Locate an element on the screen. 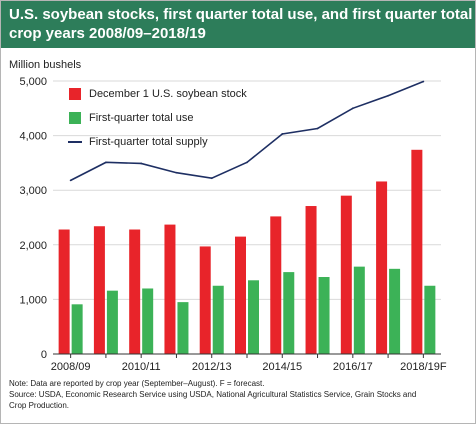 Image resolution: width=476 pixels, height=424 pixels. y-tick-label: 5,000 is located at coordinates (33, 82).